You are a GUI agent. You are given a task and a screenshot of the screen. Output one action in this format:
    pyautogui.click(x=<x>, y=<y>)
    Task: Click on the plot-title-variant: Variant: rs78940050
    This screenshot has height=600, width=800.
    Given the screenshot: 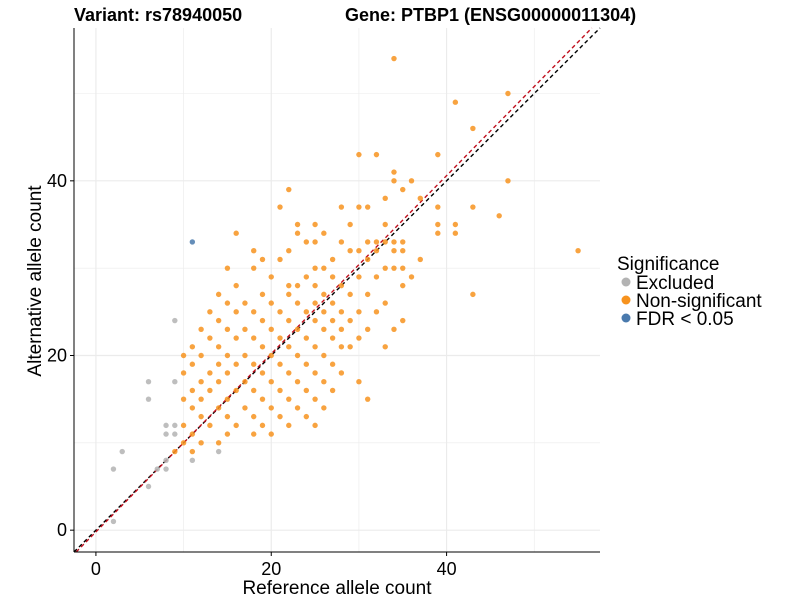 What is the action you would take?
    pyautogui.click(x=158, y=15)
    